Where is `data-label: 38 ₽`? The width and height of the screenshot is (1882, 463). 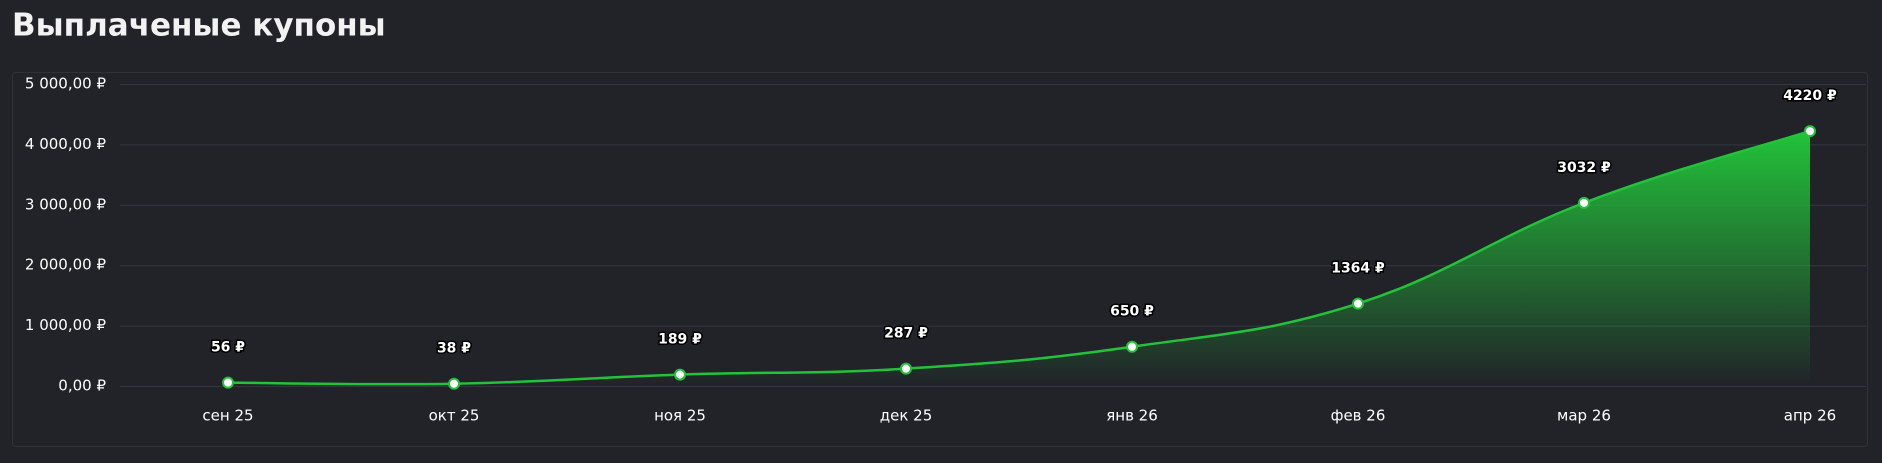
data-label: 38 ₽ is located at coordinates (454, 349).